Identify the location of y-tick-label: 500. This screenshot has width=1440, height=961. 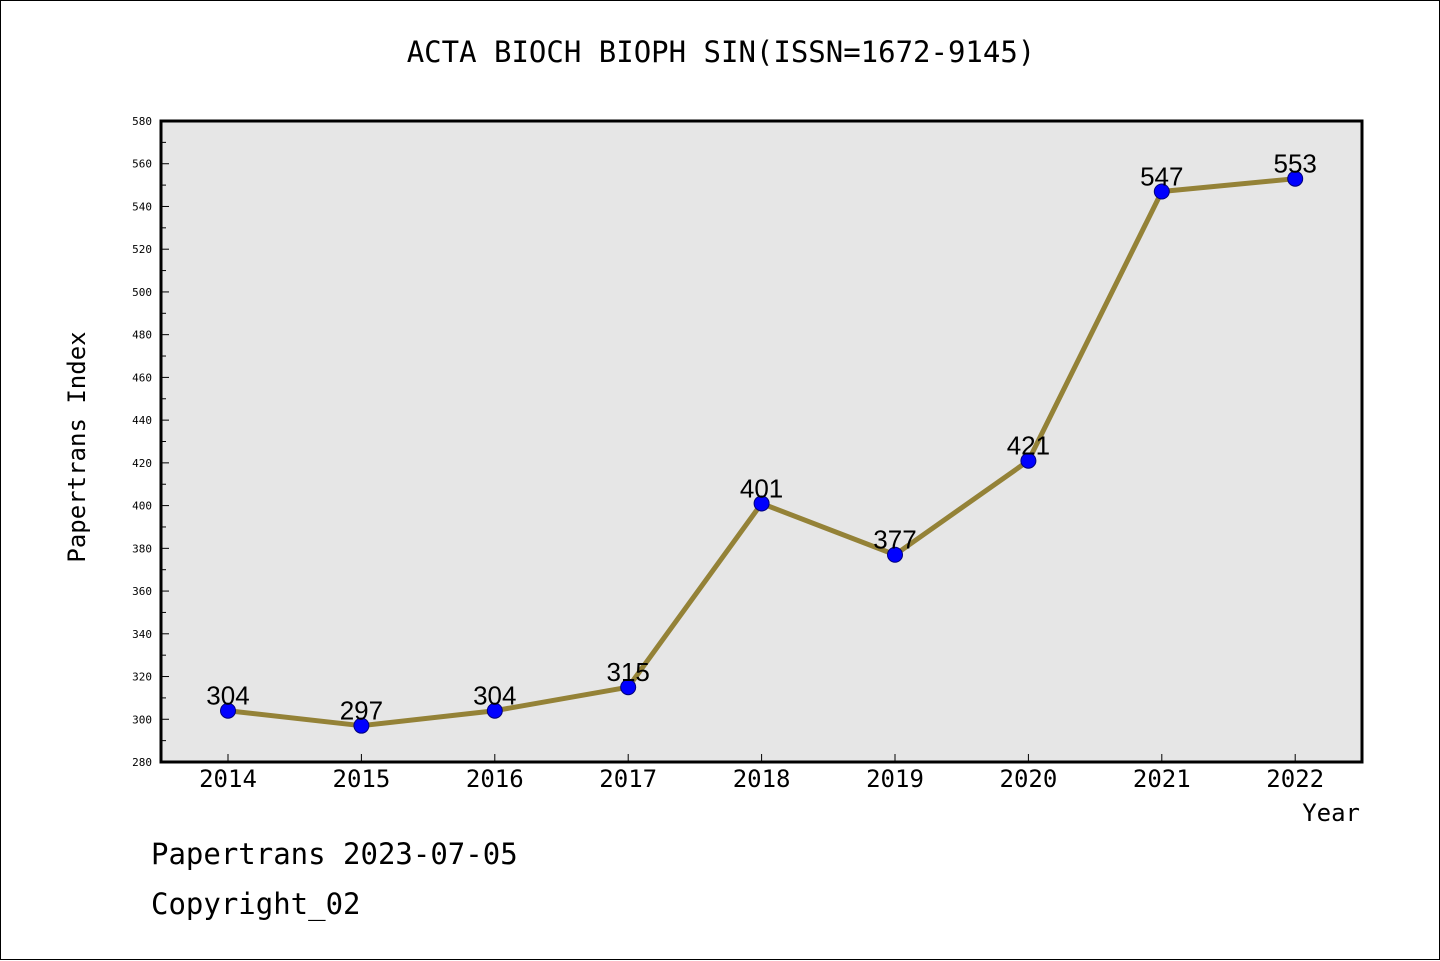
(142, 292).